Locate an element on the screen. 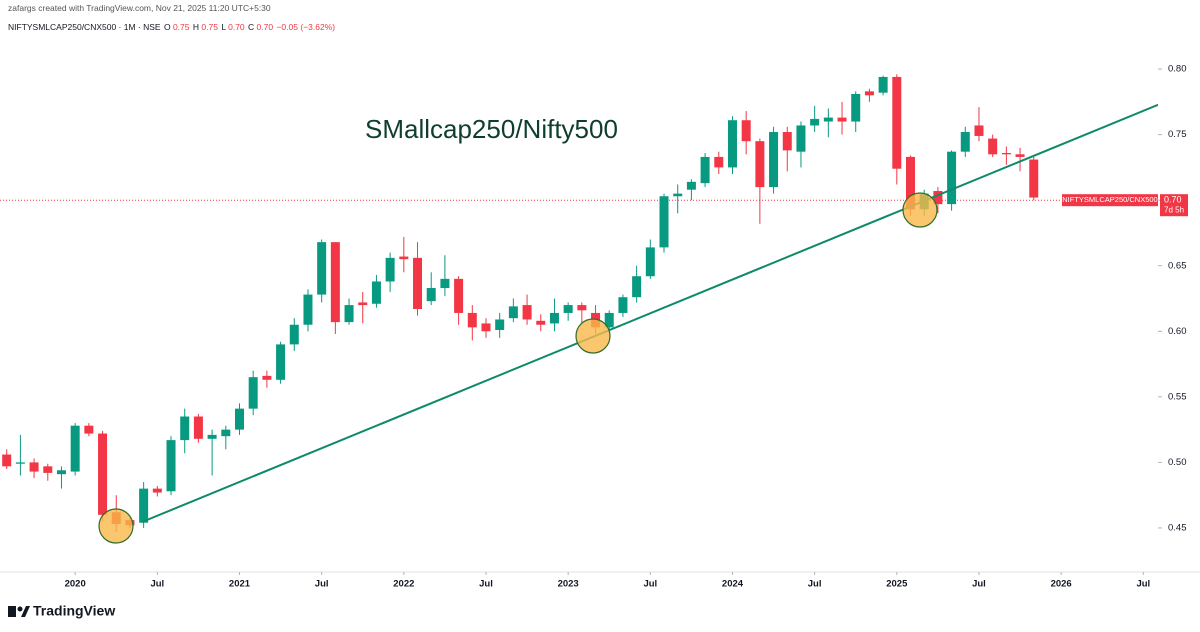  x-tick-label: 2026 is located at coordinates (1061, 584).